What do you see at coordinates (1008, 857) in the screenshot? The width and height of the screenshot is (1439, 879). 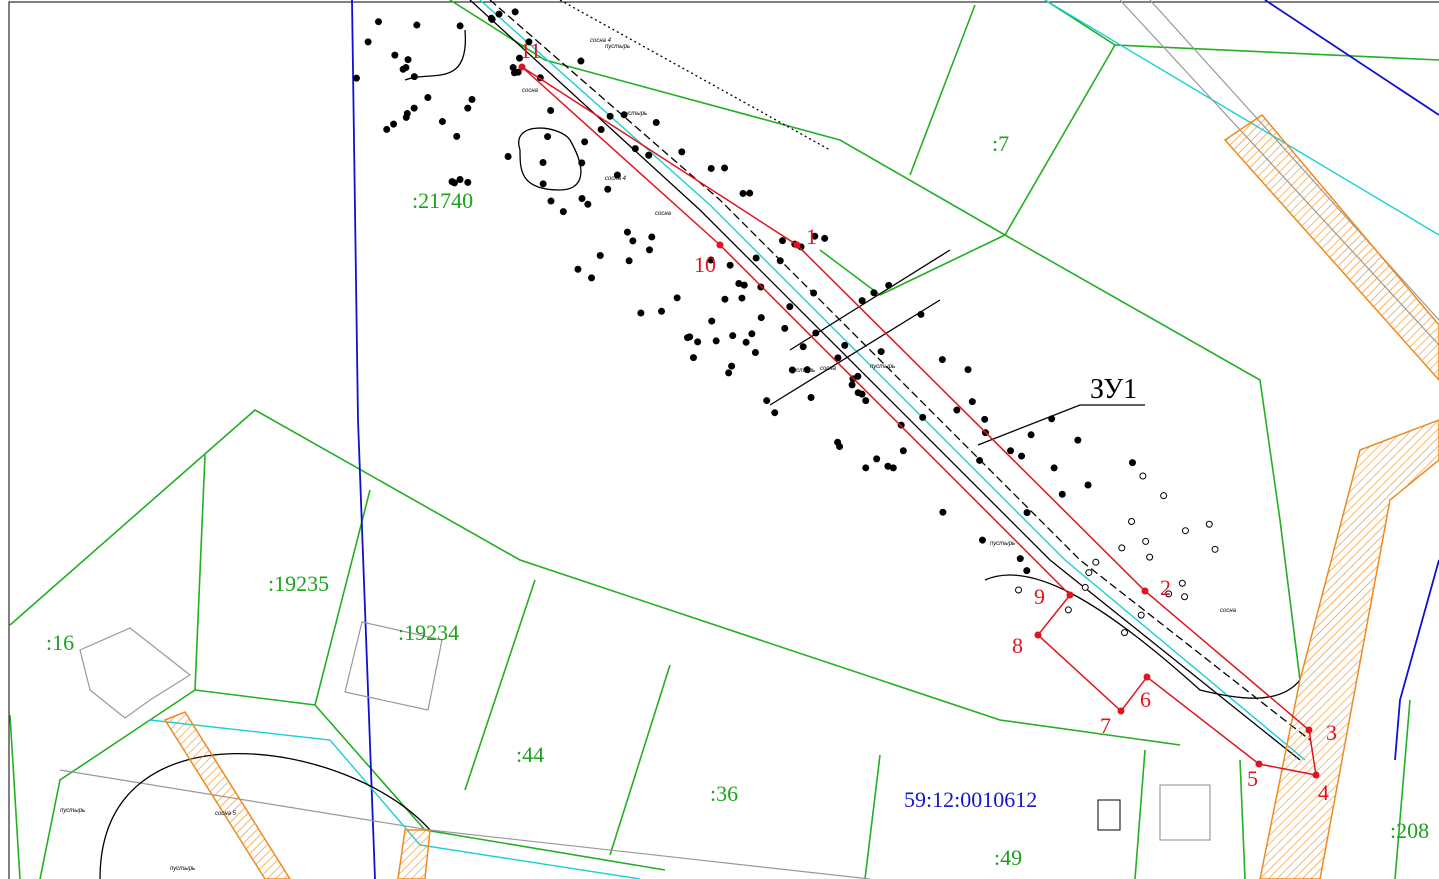 I see `parcel-label: :49` at bounding box center [1008, 857].